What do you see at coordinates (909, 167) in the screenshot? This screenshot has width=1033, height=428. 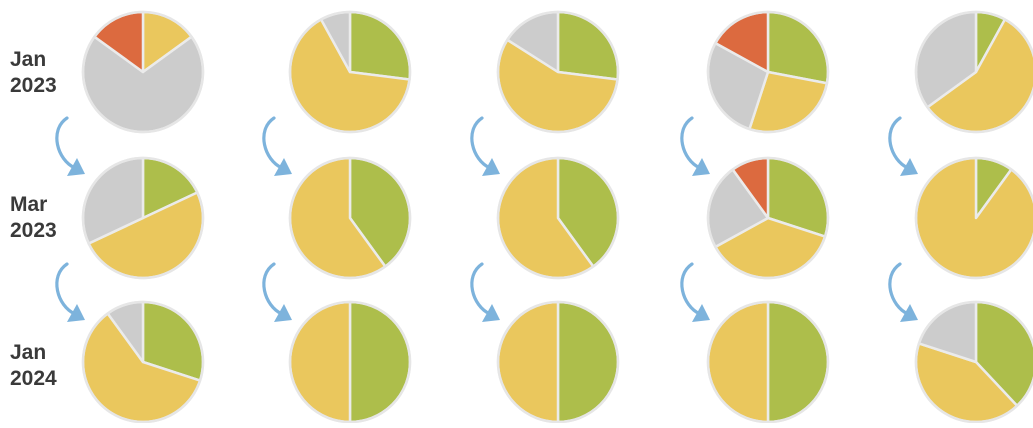 I see `arrow-r1-c5-head` at bounding box center [909, 167].